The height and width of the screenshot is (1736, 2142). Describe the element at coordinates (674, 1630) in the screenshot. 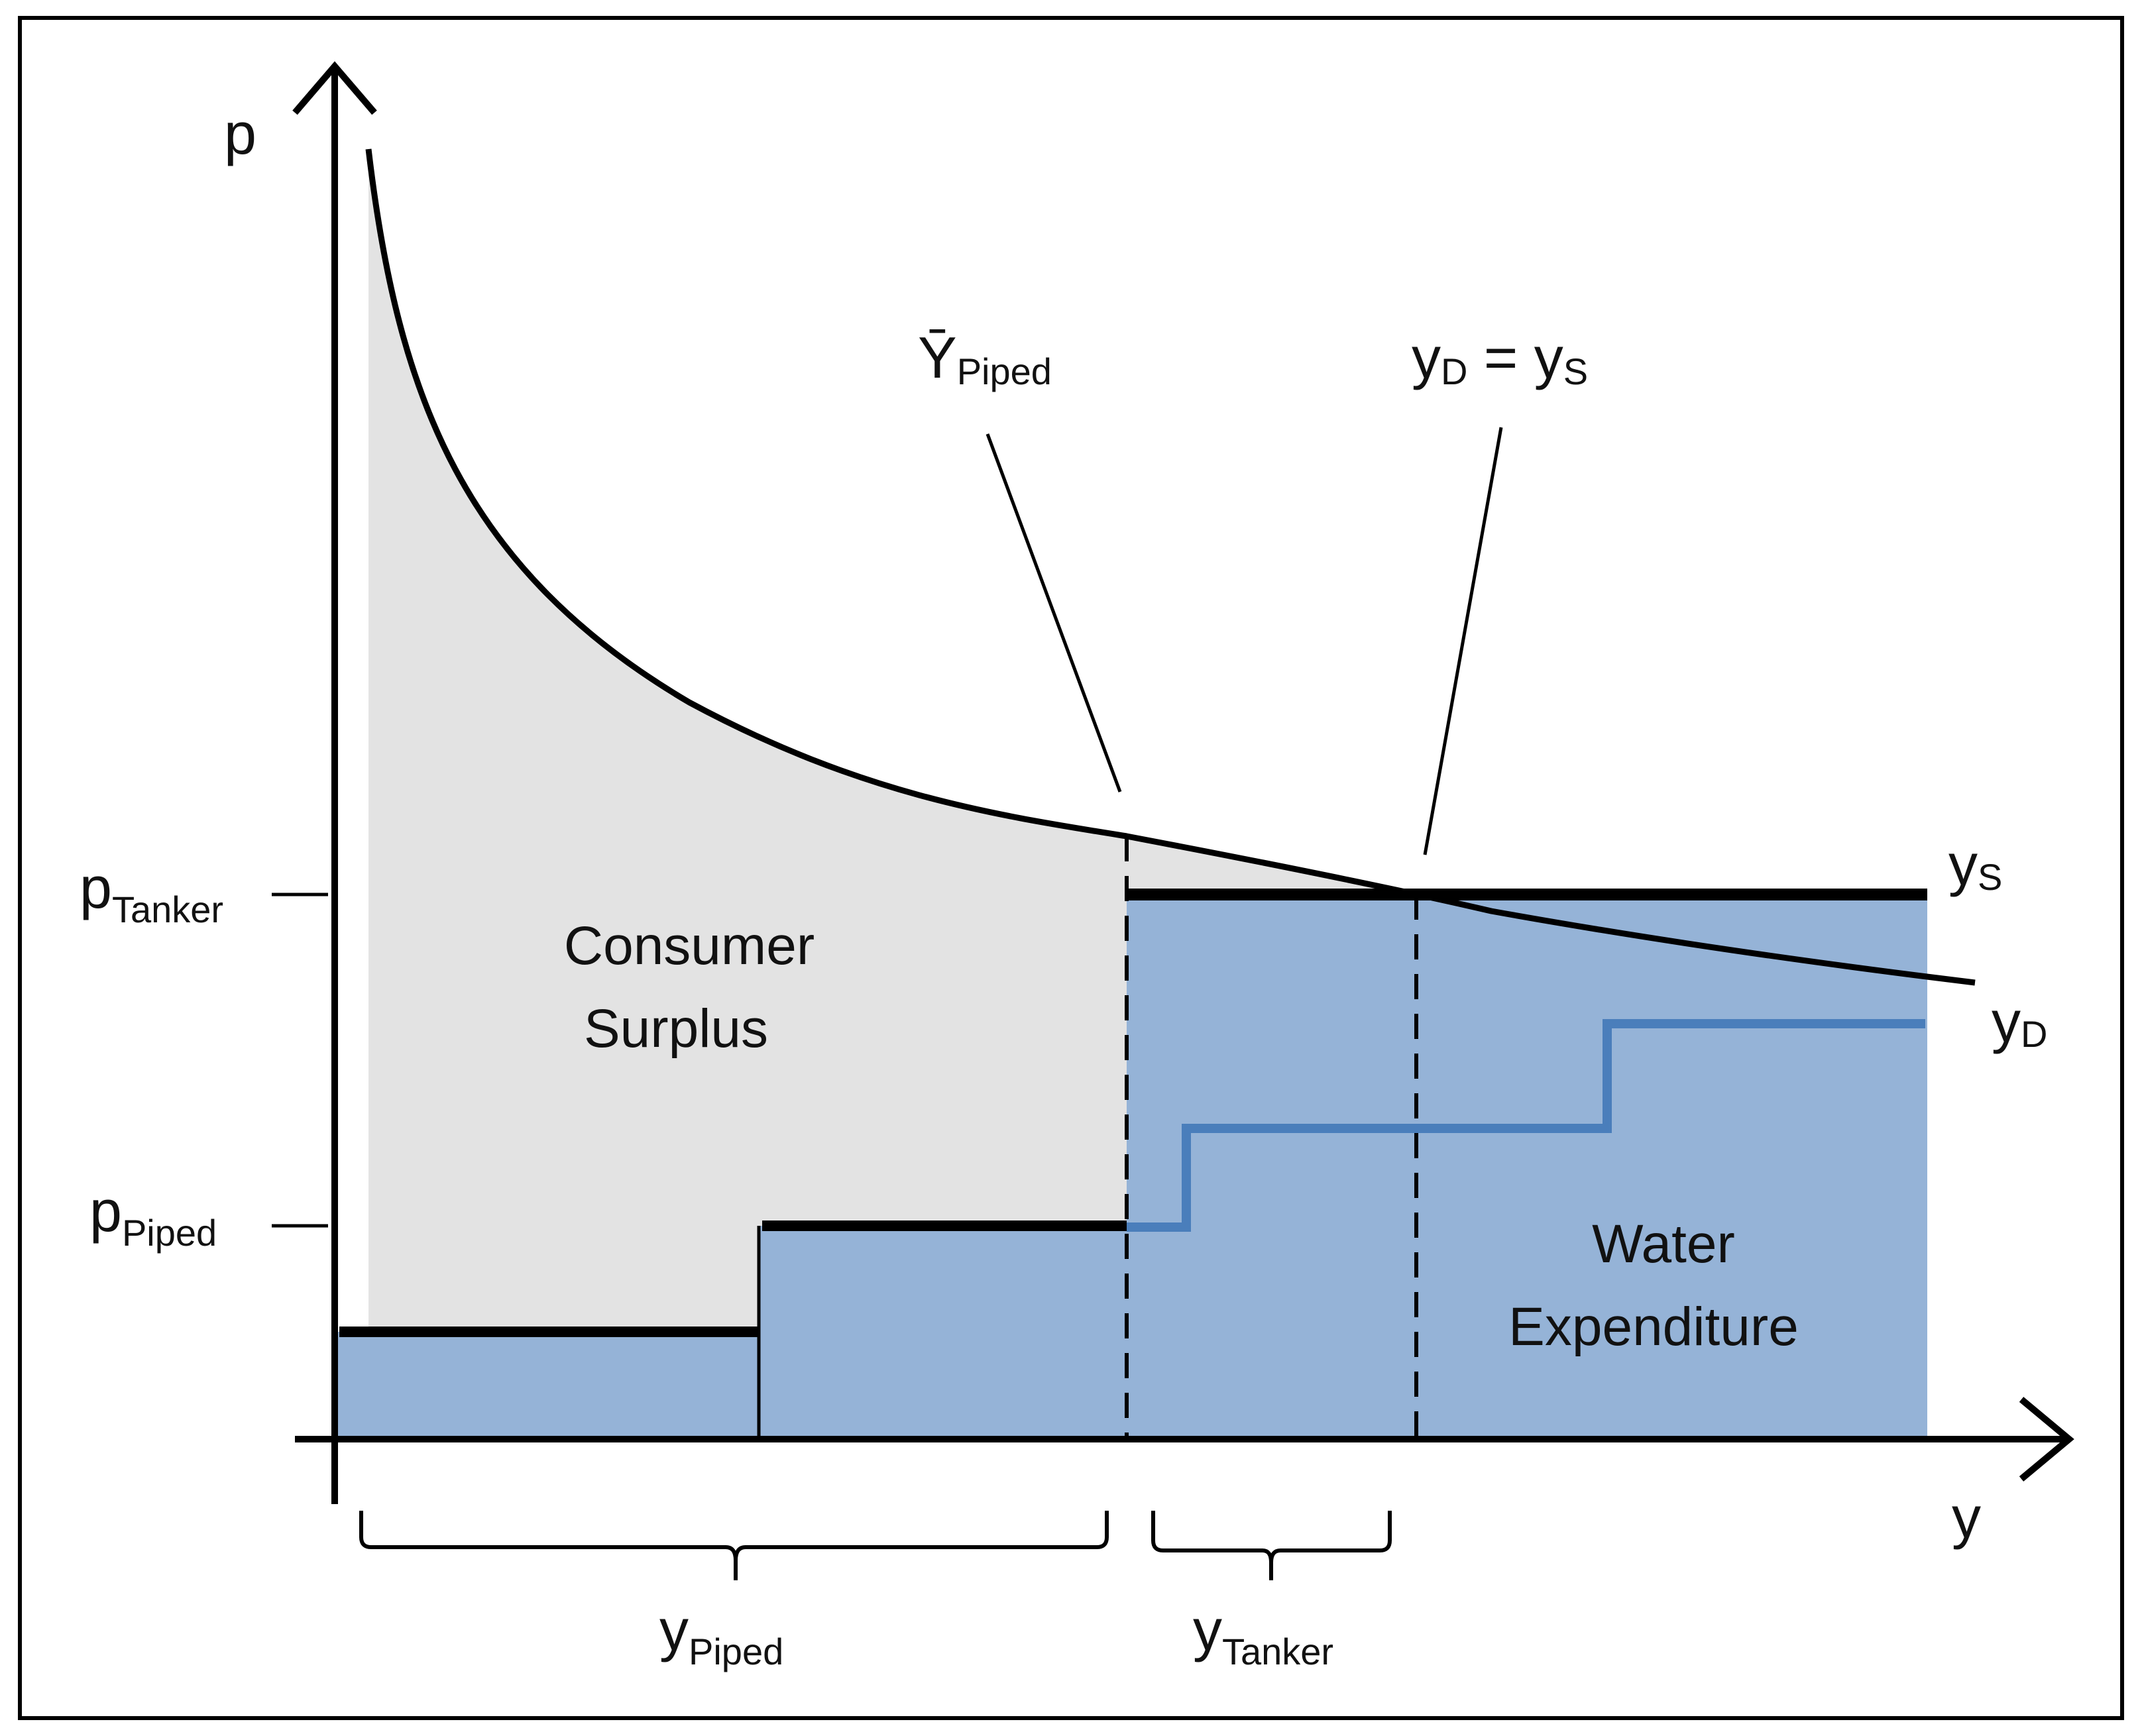

I see `piped-quantity-base: y` at that location.